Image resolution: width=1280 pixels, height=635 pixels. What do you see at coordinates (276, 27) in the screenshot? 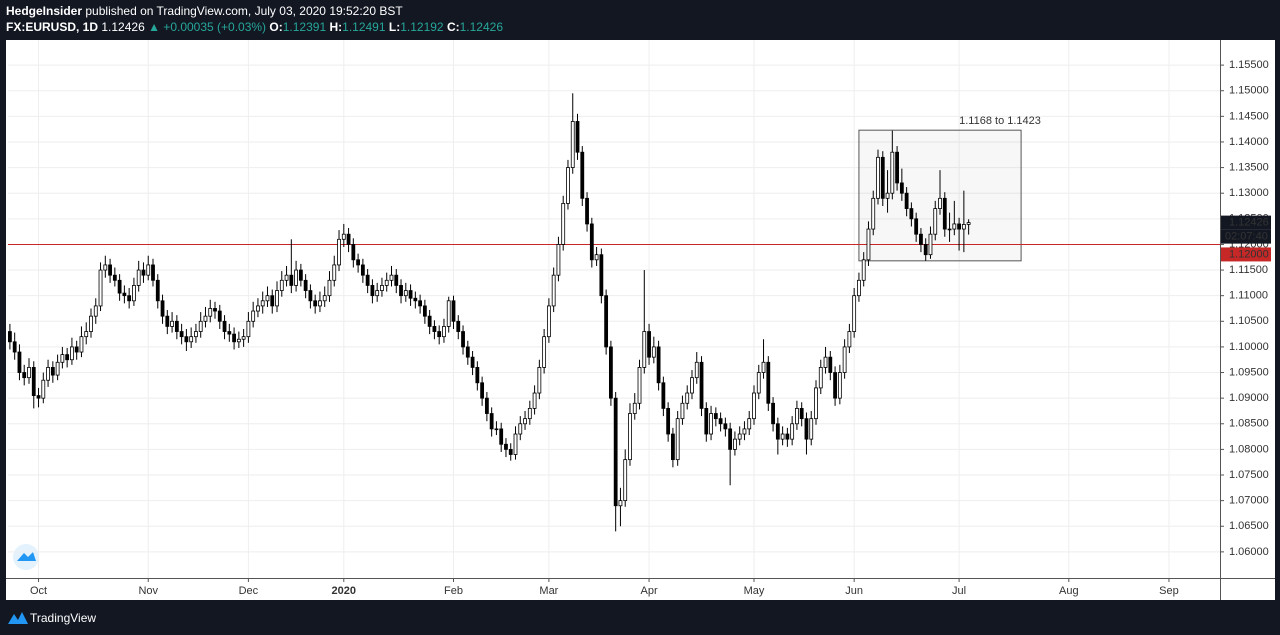
I see `ohlc-label: O:` at bounding box center [276, 27].